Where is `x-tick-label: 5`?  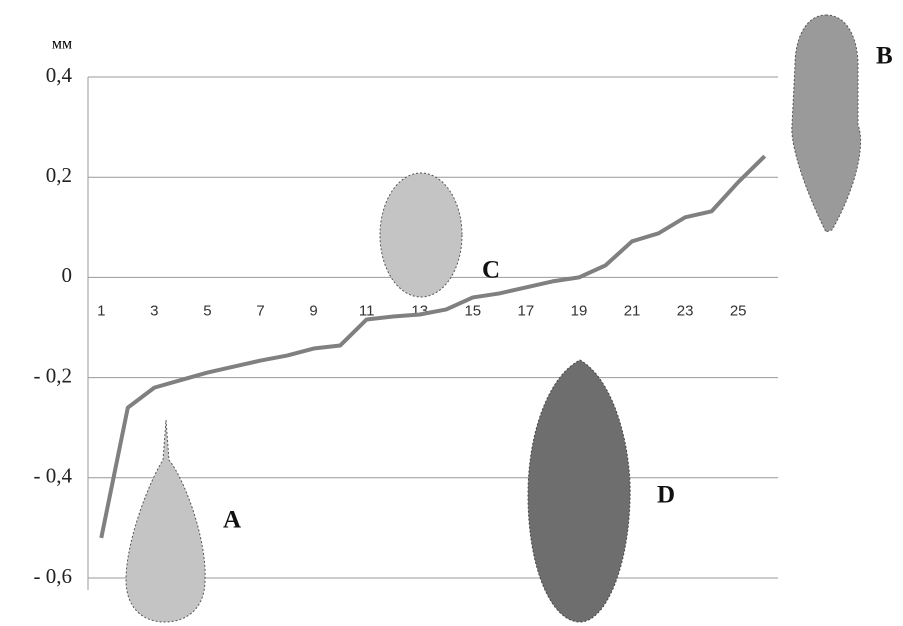
x-tick-label: 5 is located at coordinates (207, 310).